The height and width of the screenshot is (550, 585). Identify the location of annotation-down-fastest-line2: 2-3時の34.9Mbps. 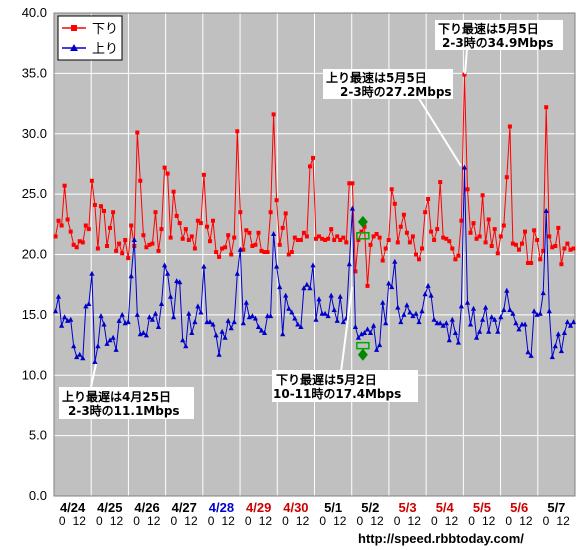
(498, 42).